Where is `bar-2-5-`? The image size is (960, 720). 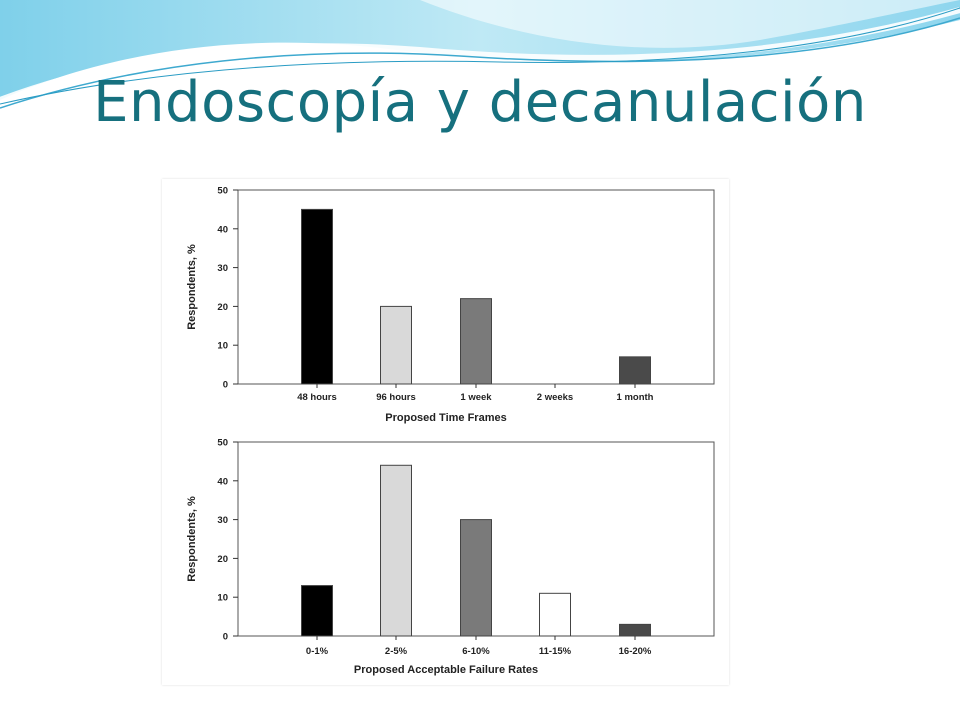 bar-2-5- is located at coordinates (396, 550).